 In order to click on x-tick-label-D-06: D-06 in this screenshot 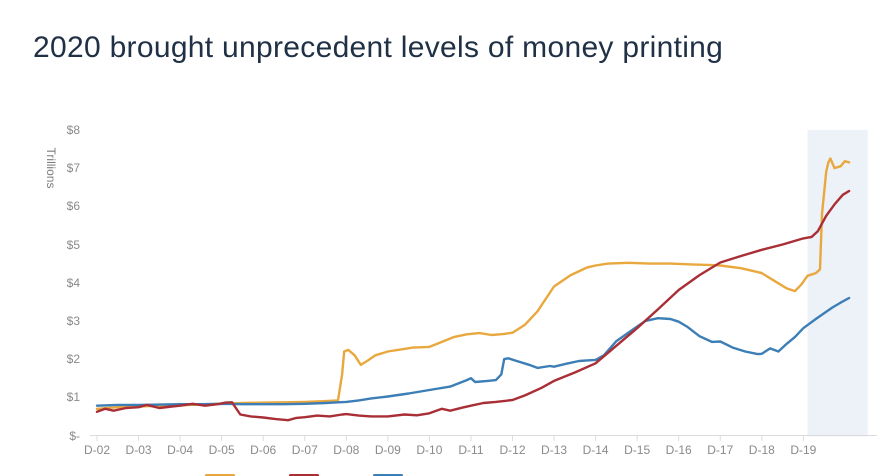, I will do `click(263, 450)`.